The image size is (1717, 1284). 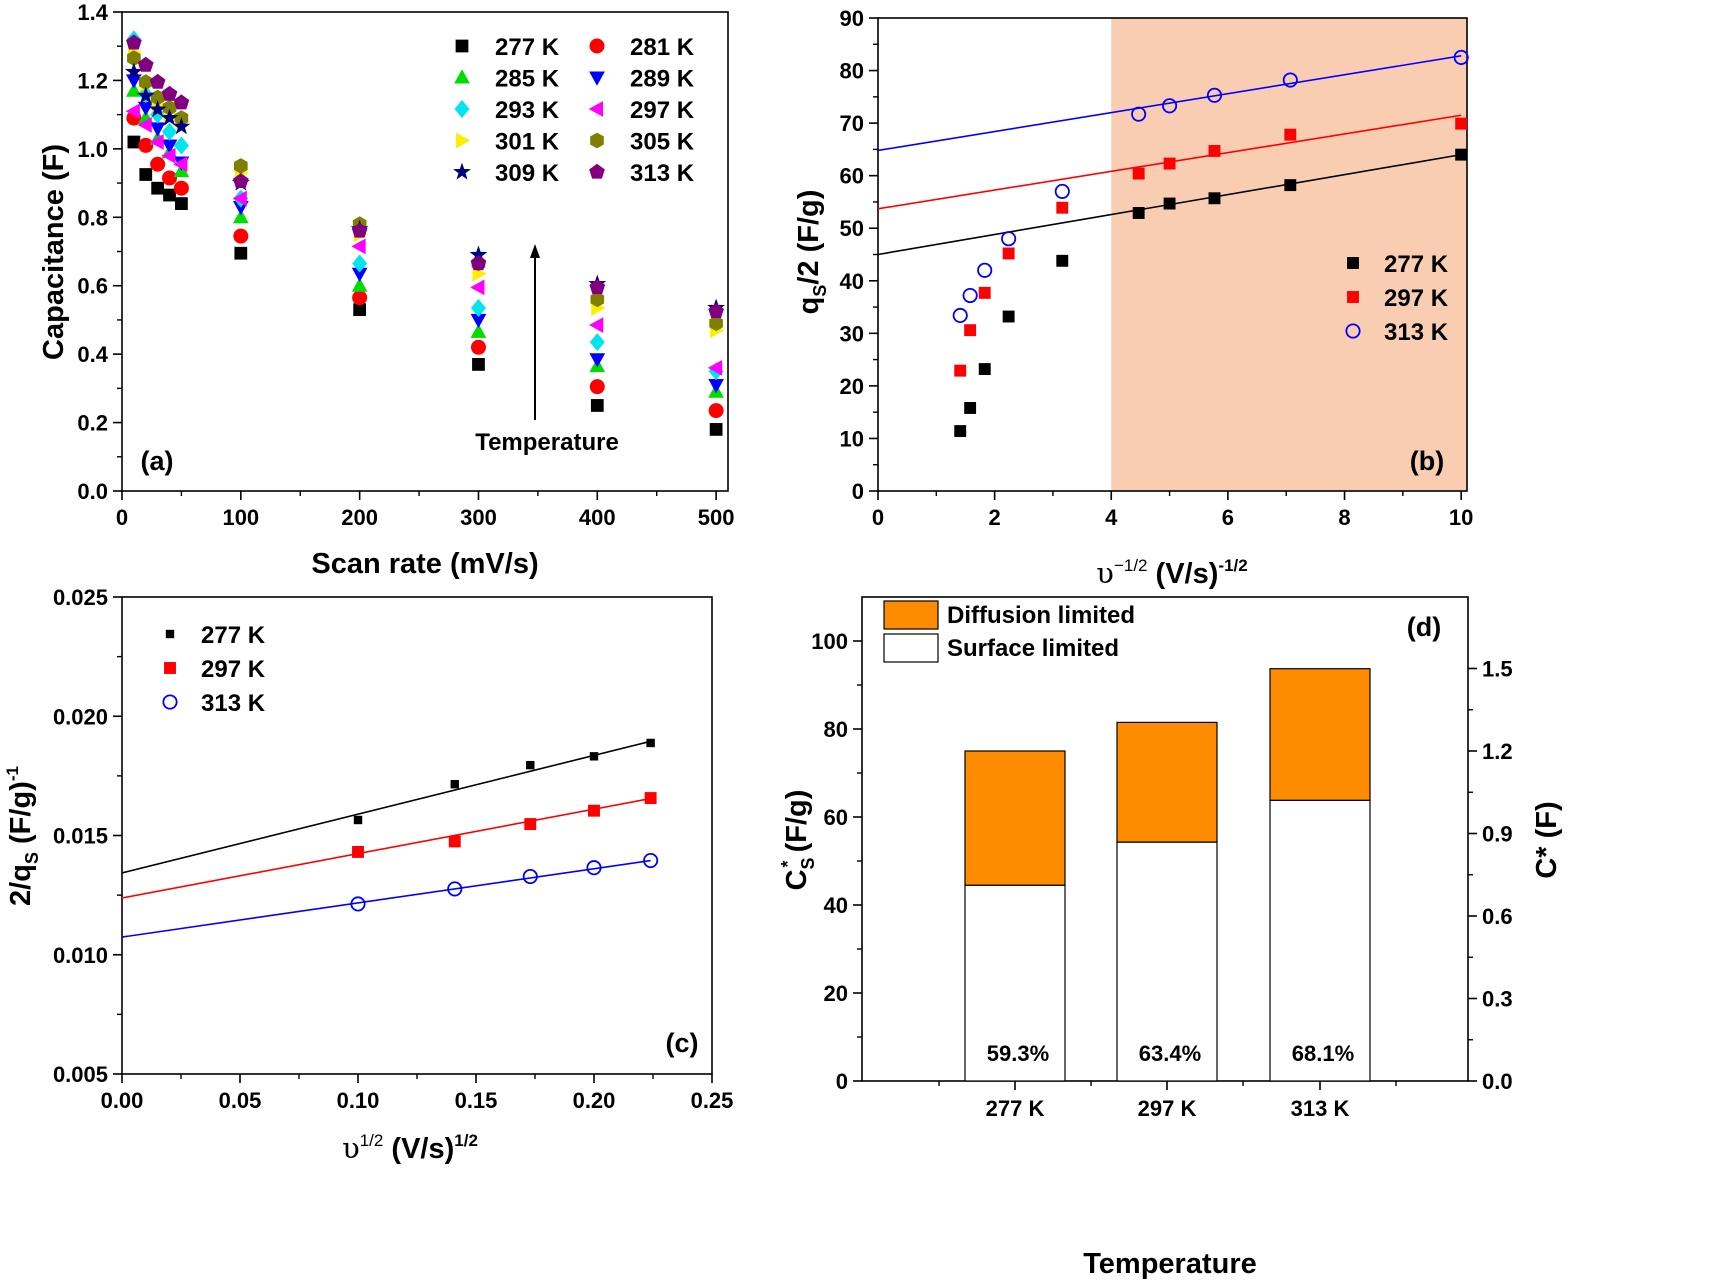 I want to click on y2-tick-label: 0.3, so click(x=1497, y=999).